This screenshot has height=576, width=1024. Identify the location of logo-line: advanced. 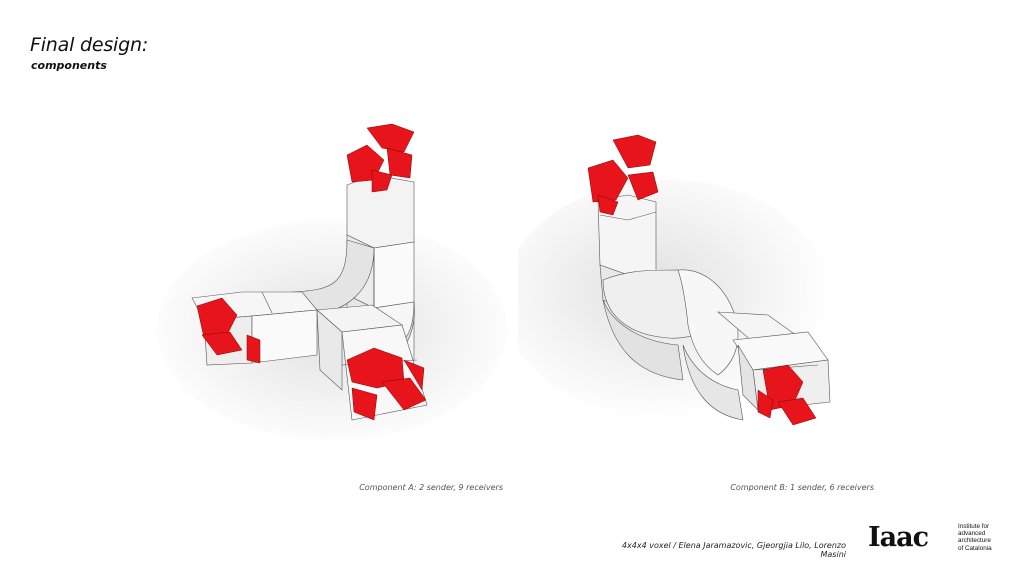
(972, 534).